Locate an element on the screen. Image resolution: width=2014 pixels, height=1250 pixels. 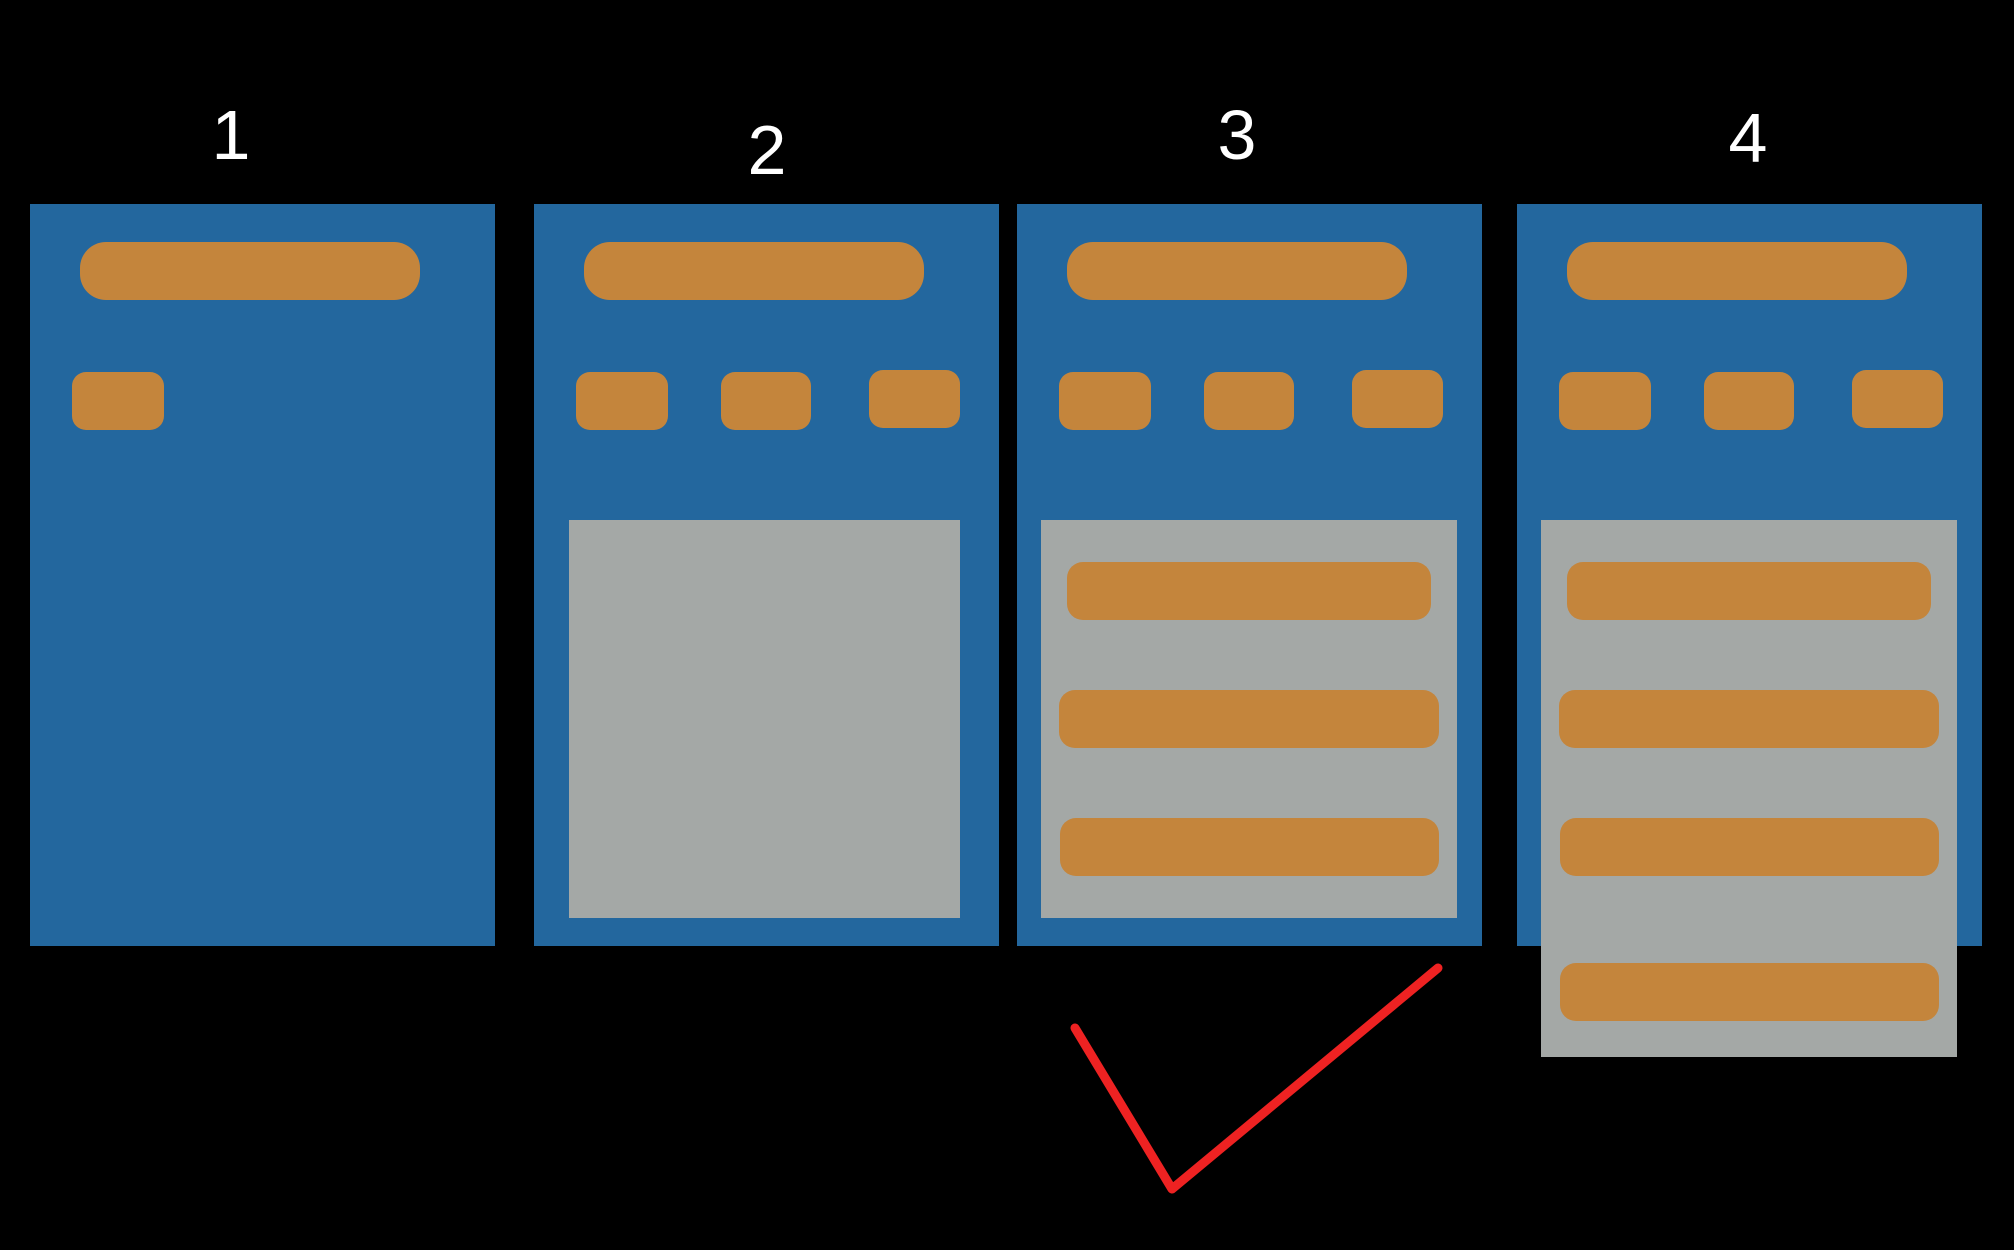
column-label-3: 3 is located at coordinates (1237, 135).